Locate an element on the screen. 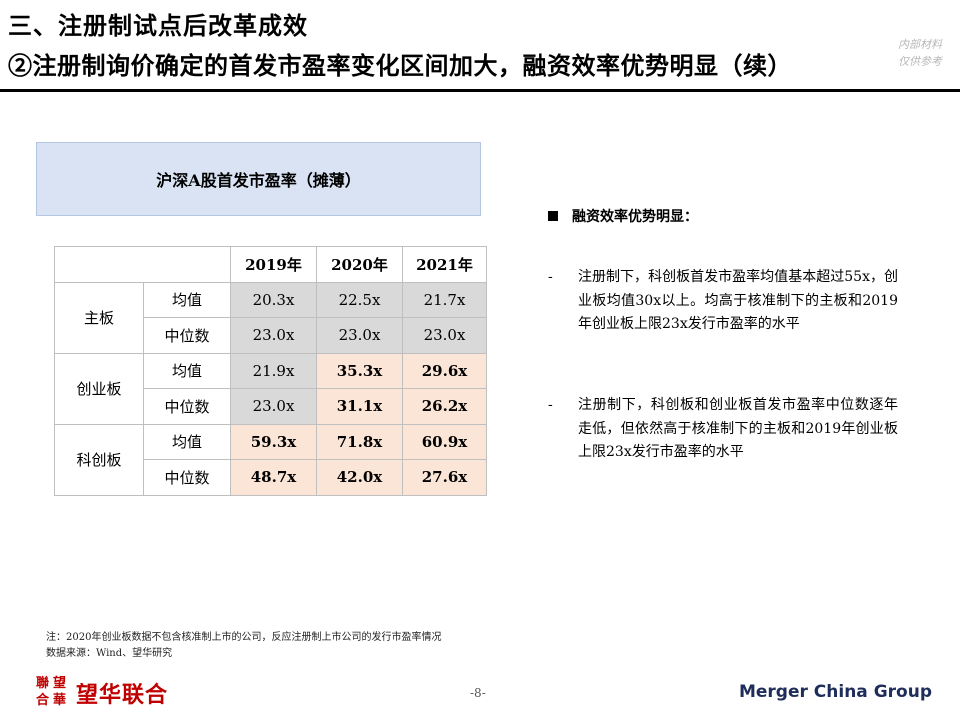  table-row: 科创板 均值 59.3x 71.8x 60.9x is located at coordinates (270, 459).